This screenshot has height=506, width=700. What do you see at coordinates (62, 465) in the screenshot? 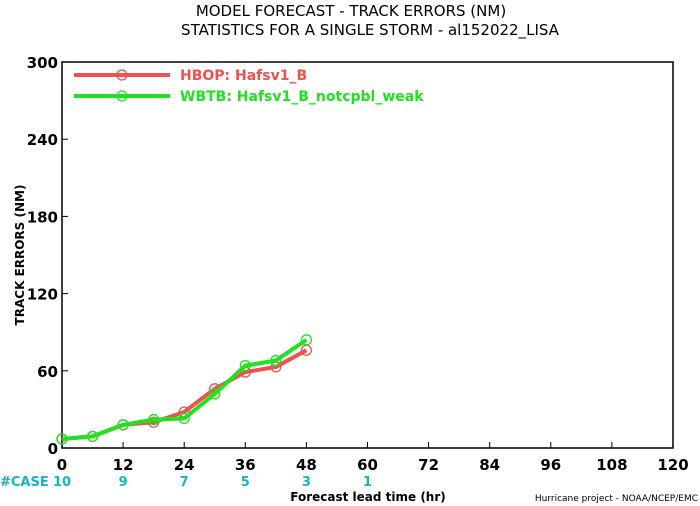
I see `x-tick-label: 0` at bounding box center [62, 465].